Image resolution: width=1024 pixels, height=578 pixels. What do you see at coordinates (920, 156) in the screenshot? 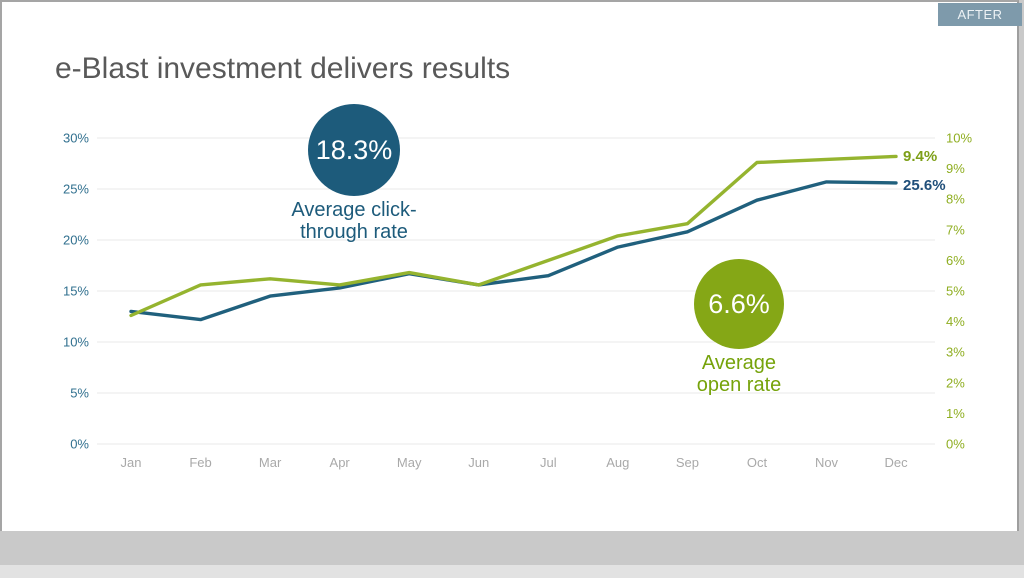
I see `open-rate-end-label: 9.4%` at bounding box center [920, 156].